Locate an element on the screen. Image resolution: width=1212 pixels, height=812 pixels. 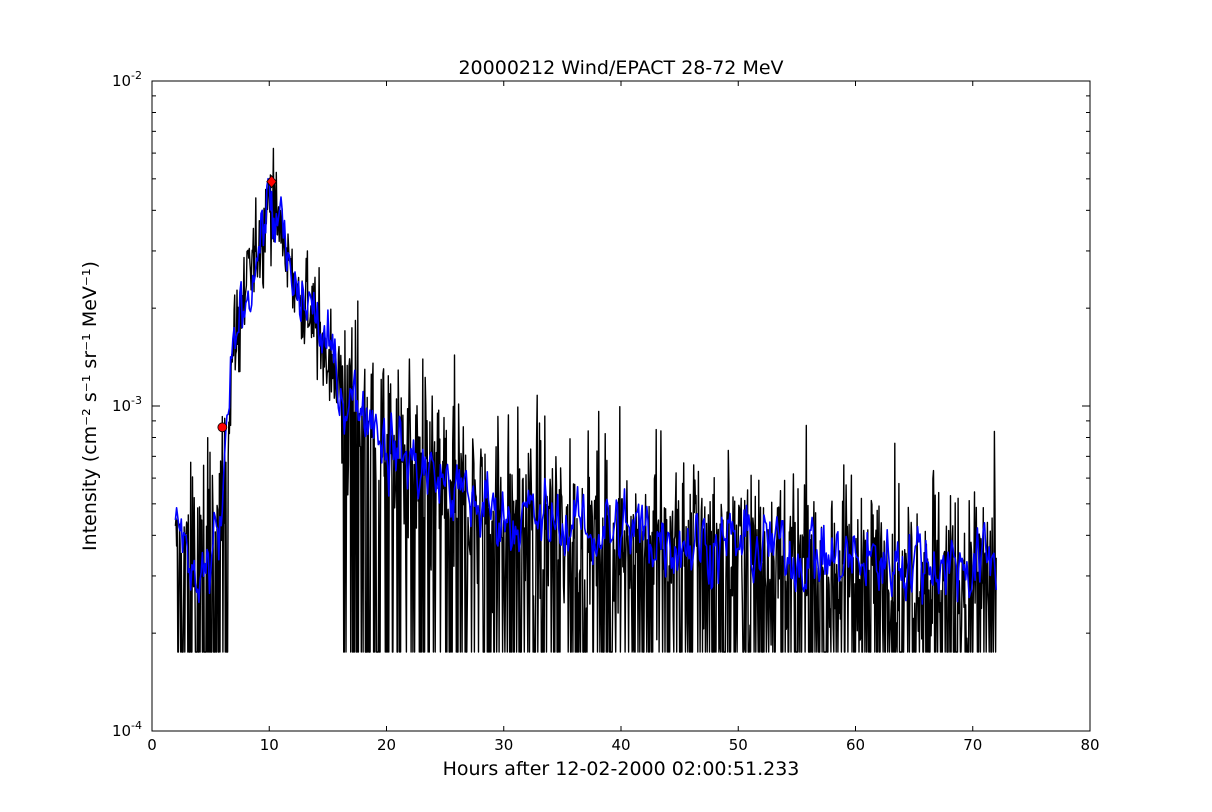
marker-layer is located at coordinates (247, 304).